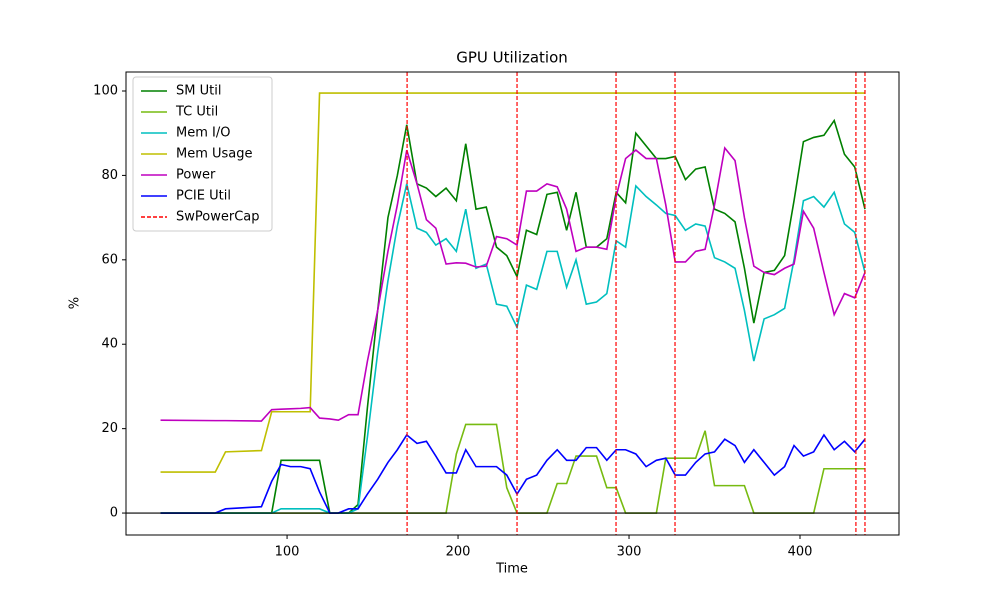  I want to click on x-axis-label: Time, so click(511, 569).